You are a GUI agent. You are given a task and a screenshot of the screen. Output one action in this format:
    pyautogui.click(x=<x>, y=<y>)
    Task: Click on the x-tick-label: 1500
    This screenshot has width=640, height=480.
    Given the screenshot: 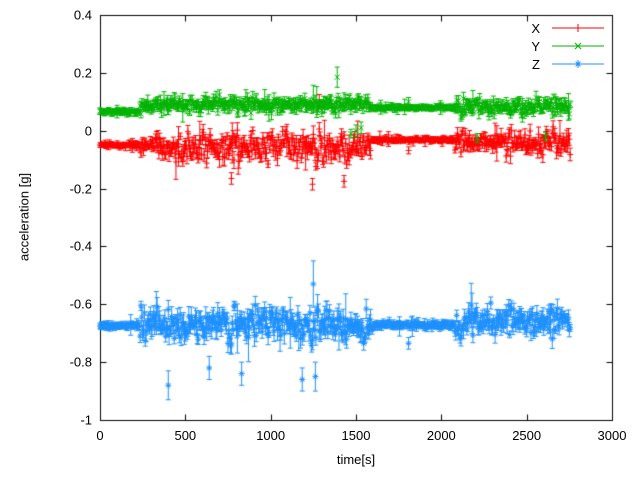 What is the action you would take?
    pyautogui.click(x=356, y=435)
    